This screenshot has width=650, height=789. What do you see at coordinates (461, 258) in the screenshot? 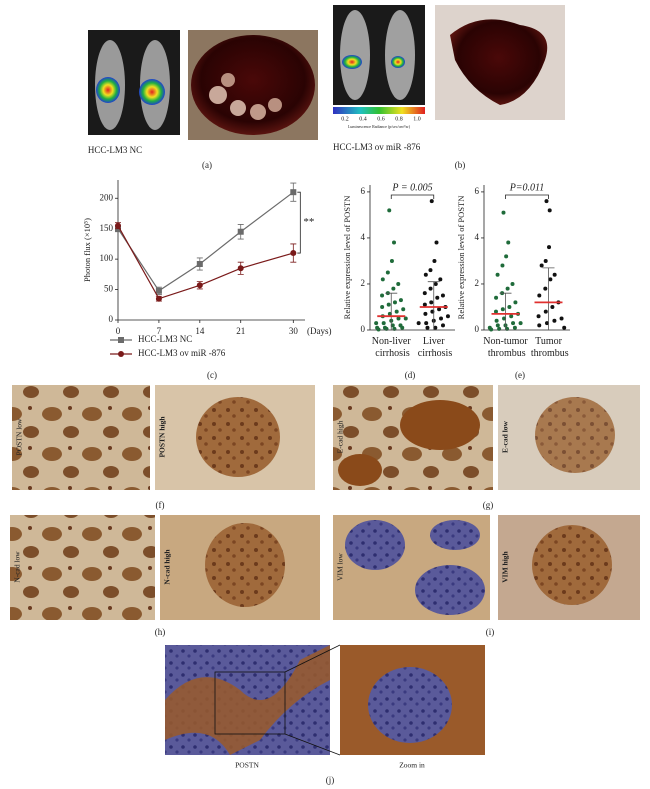
I see `y-axis-label: Relative expression level of POSTN` at bounding box center [461, 258].